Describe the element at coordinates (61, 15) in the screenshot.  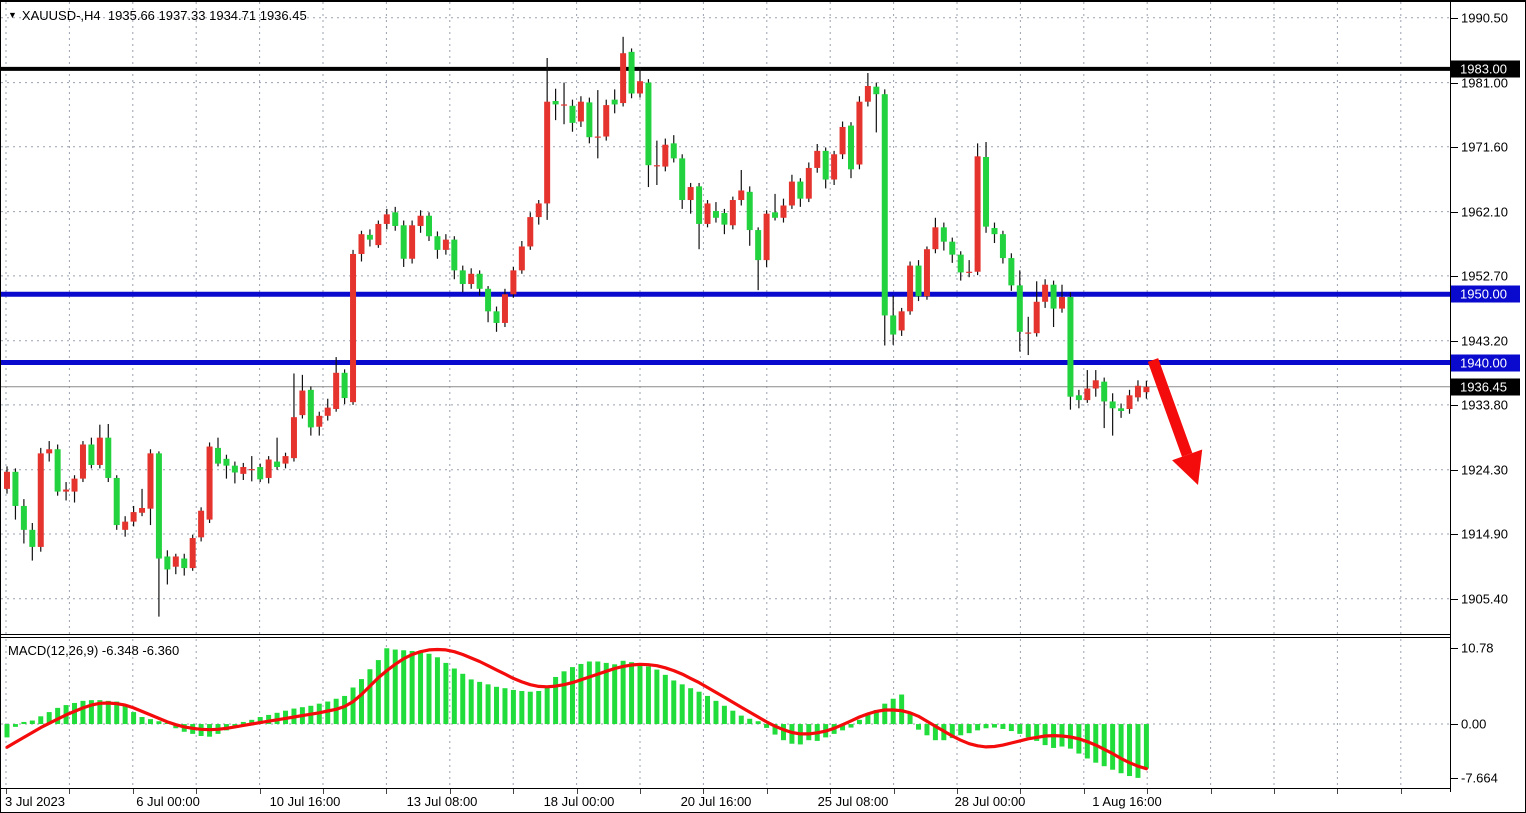
I see `symbol-period-label: XAUUSD-,H4` at that location.